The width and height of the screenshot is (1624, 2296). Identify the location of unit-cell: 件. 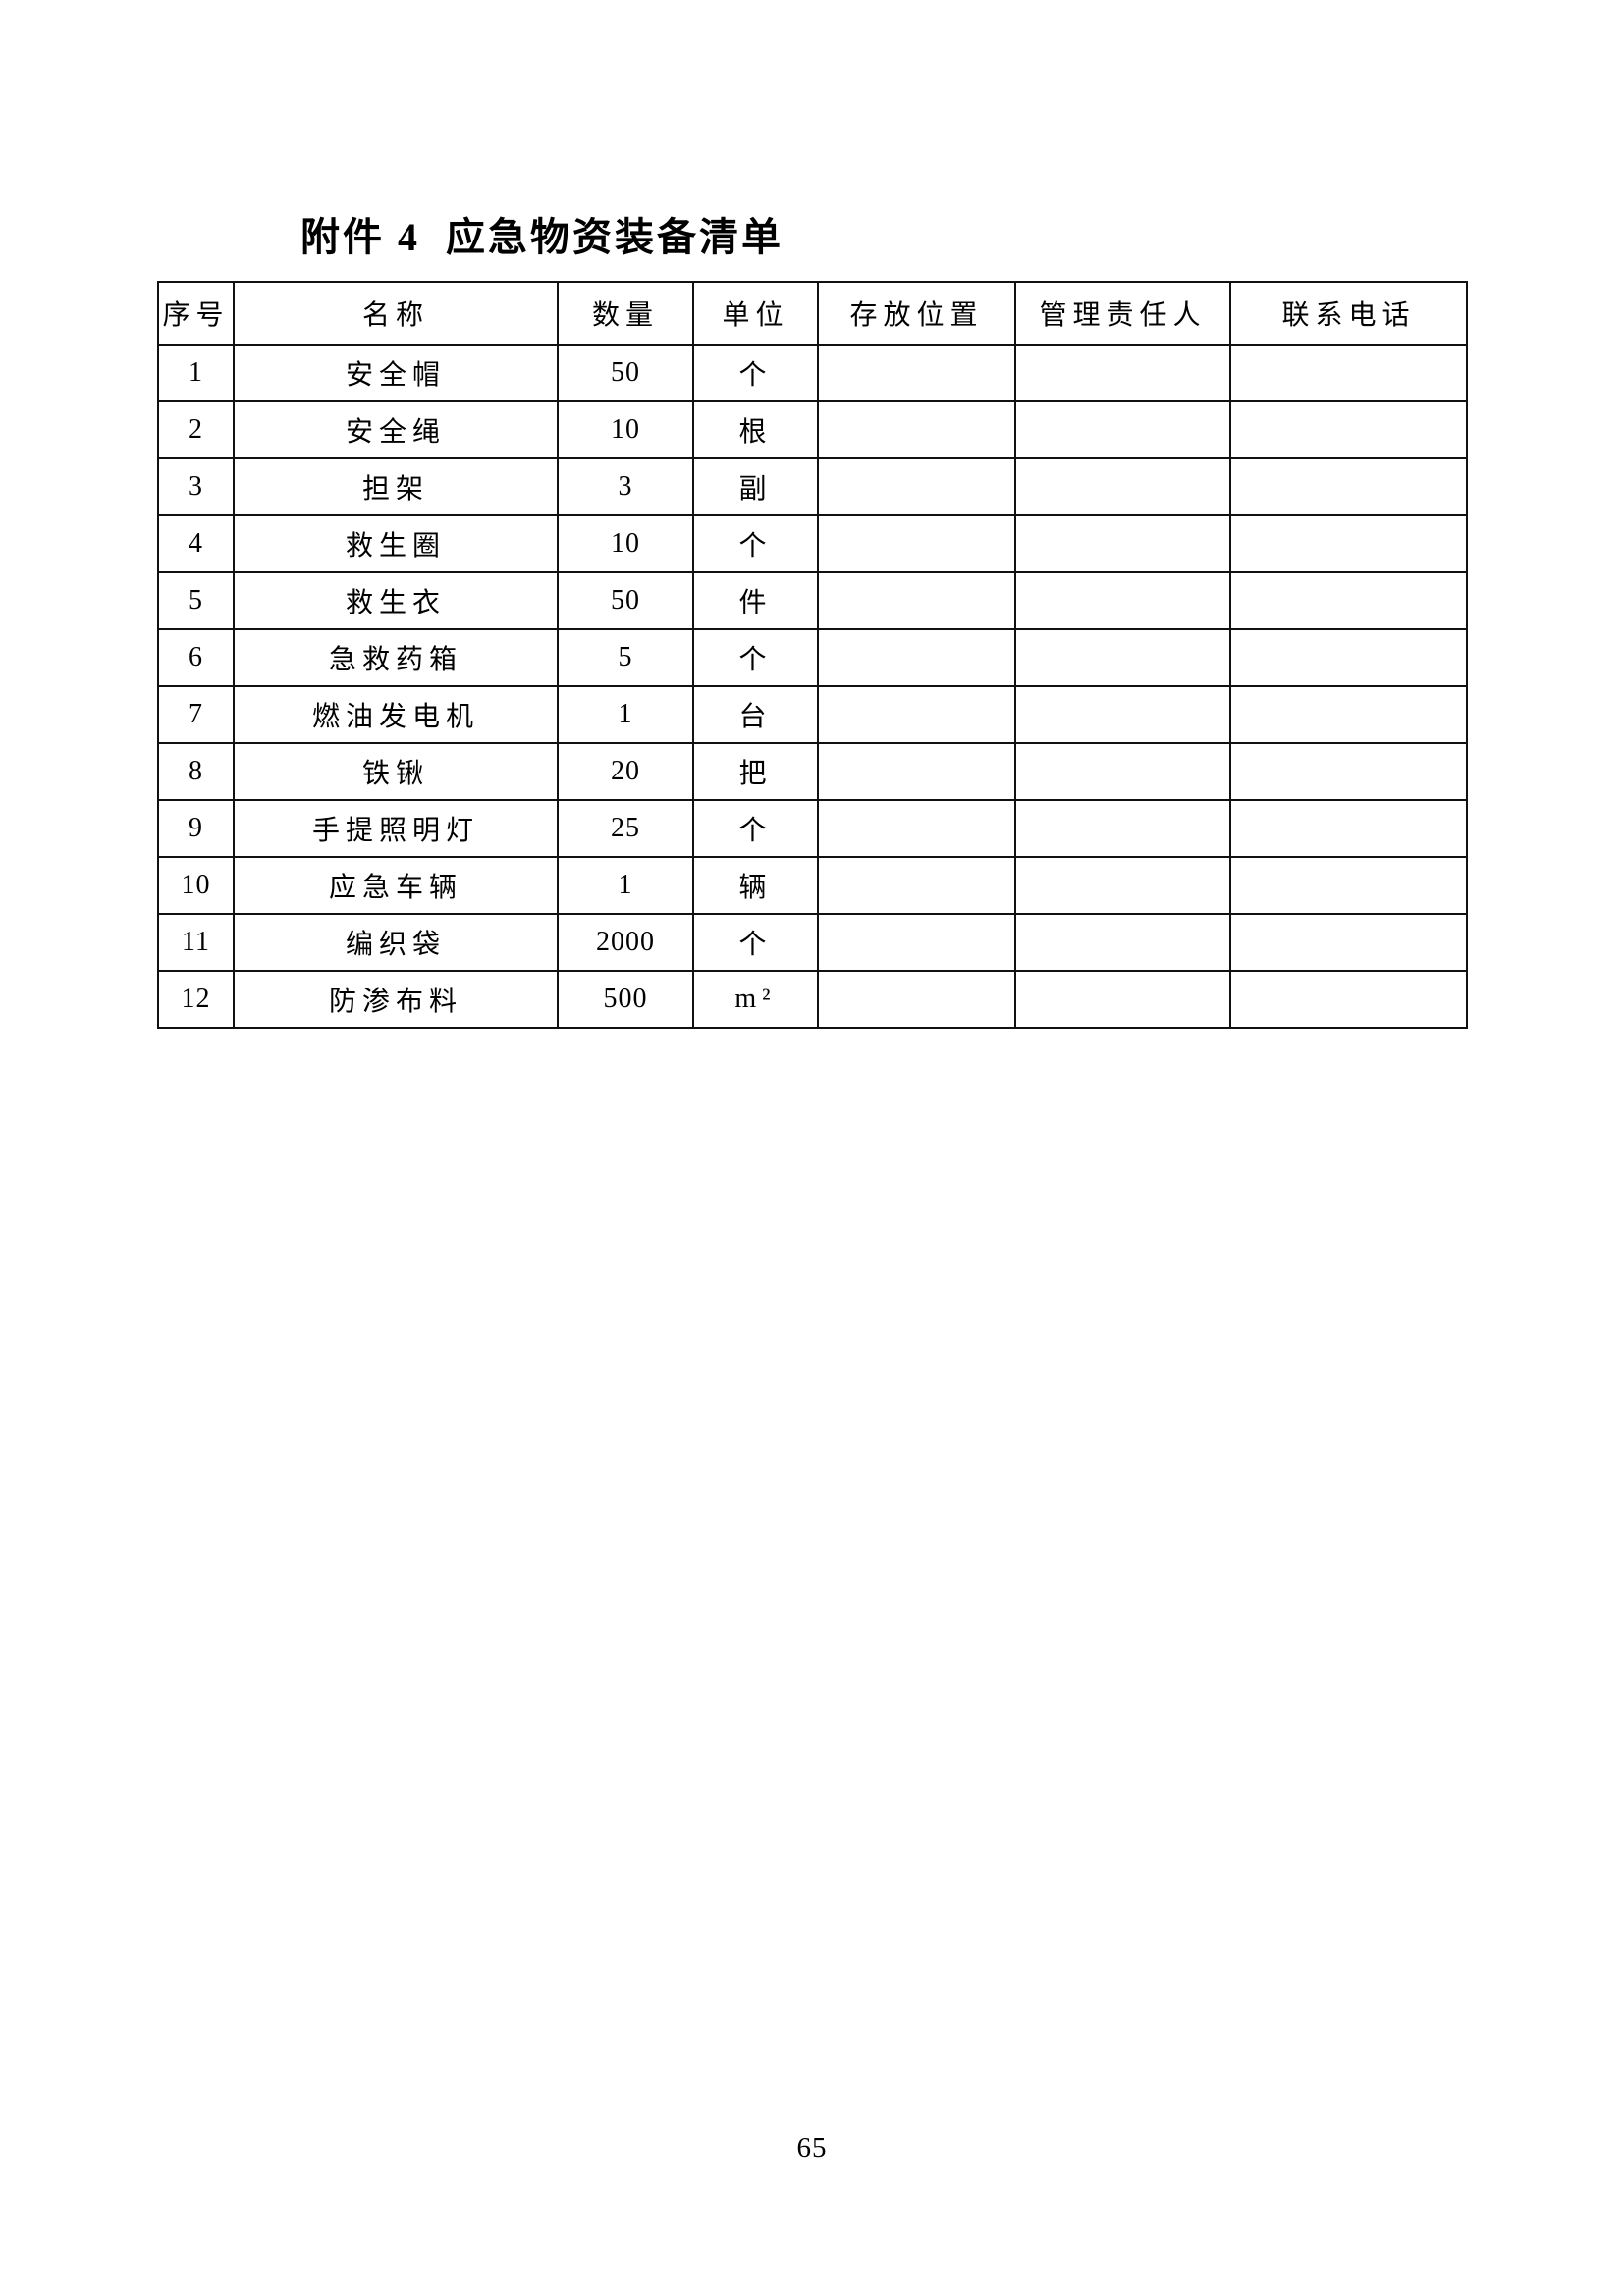
(755, 601).